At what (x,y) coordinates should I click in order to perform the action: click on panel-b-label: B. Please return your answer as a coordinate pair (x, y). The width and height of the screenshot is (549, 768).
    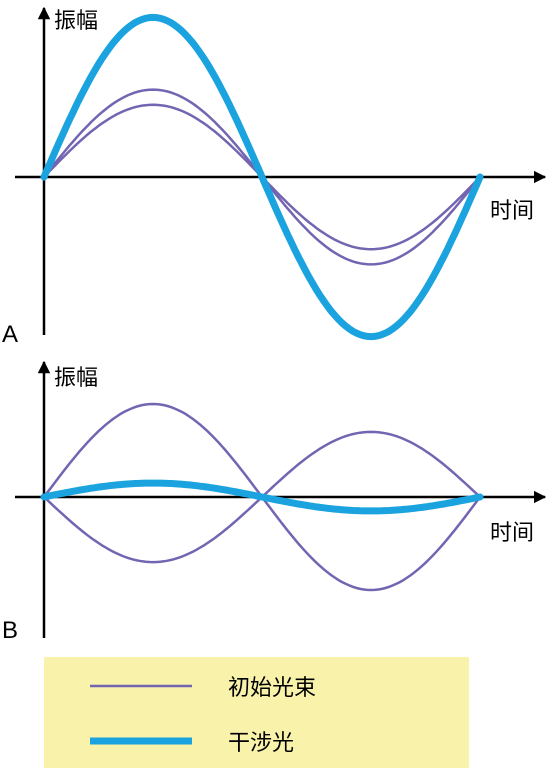
    Looking at the image, I should click on (10, 630).